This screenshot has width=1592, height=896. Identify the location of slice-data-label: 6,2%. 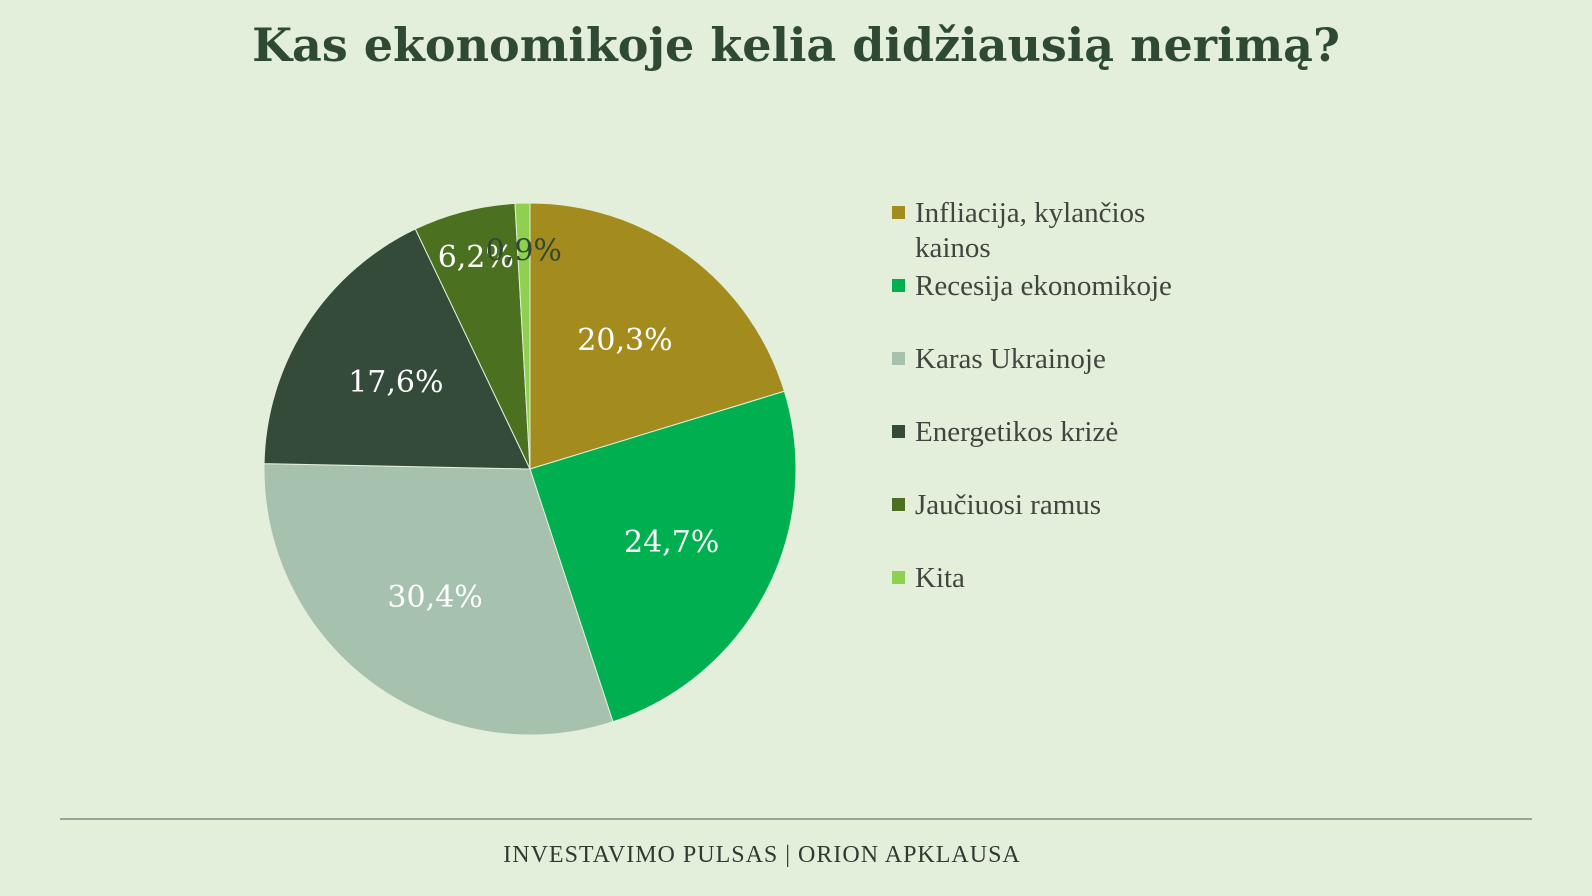
(476, 257).